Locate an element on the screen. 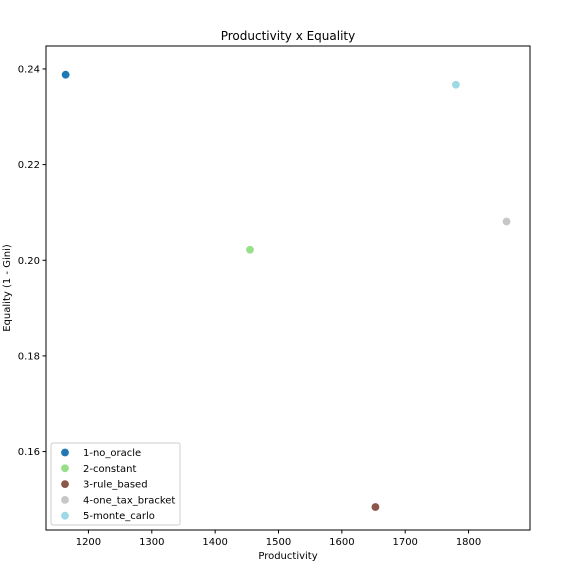 This screenshot has width=576, height=576. legend-label: 5-monte_carlo is located at coordinates (119, 516).